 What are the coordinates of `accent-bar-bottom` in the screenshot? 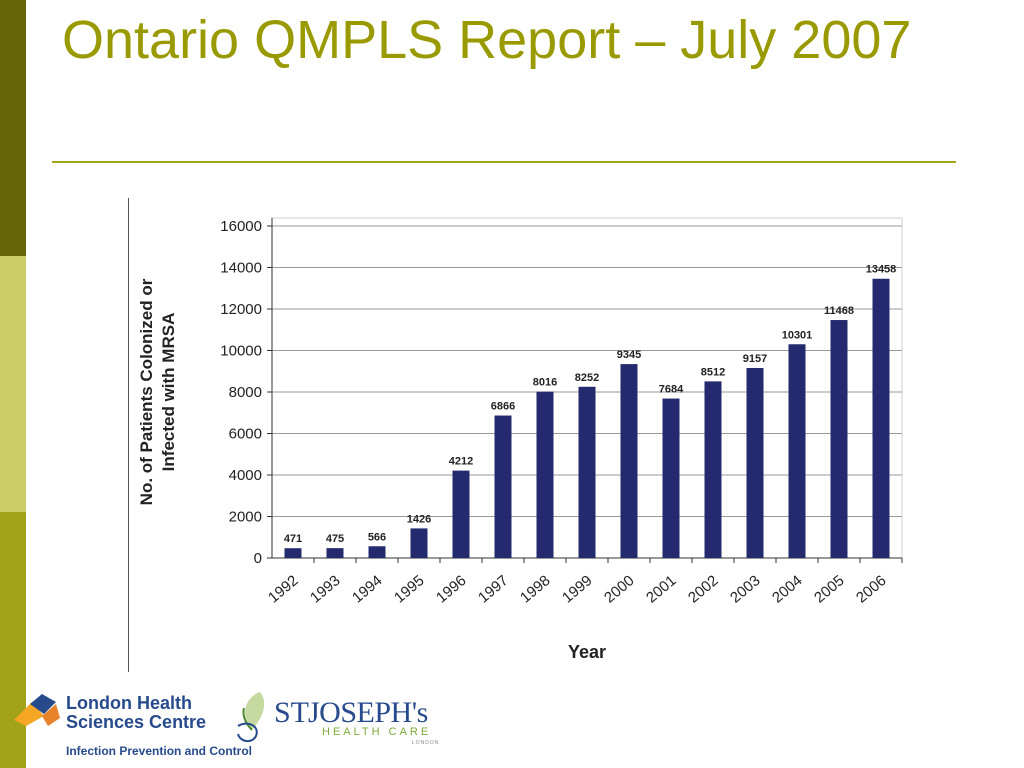 It's located at (13, 640).